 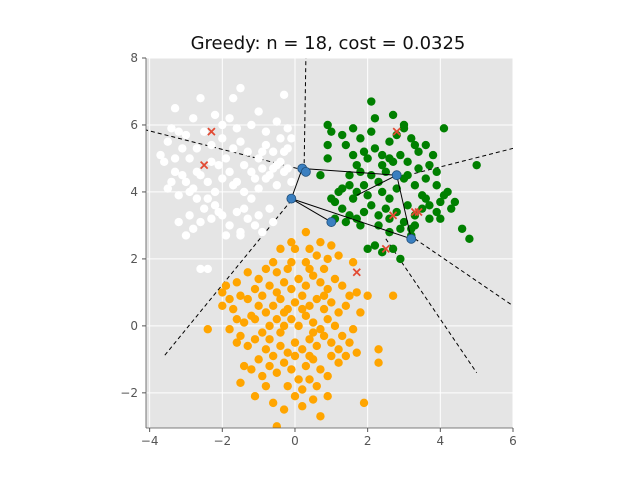 What do you see at coordinates (134, 259) in the screenshot?
I see `y-tick-label: 2` at bounding box center [134, 259].